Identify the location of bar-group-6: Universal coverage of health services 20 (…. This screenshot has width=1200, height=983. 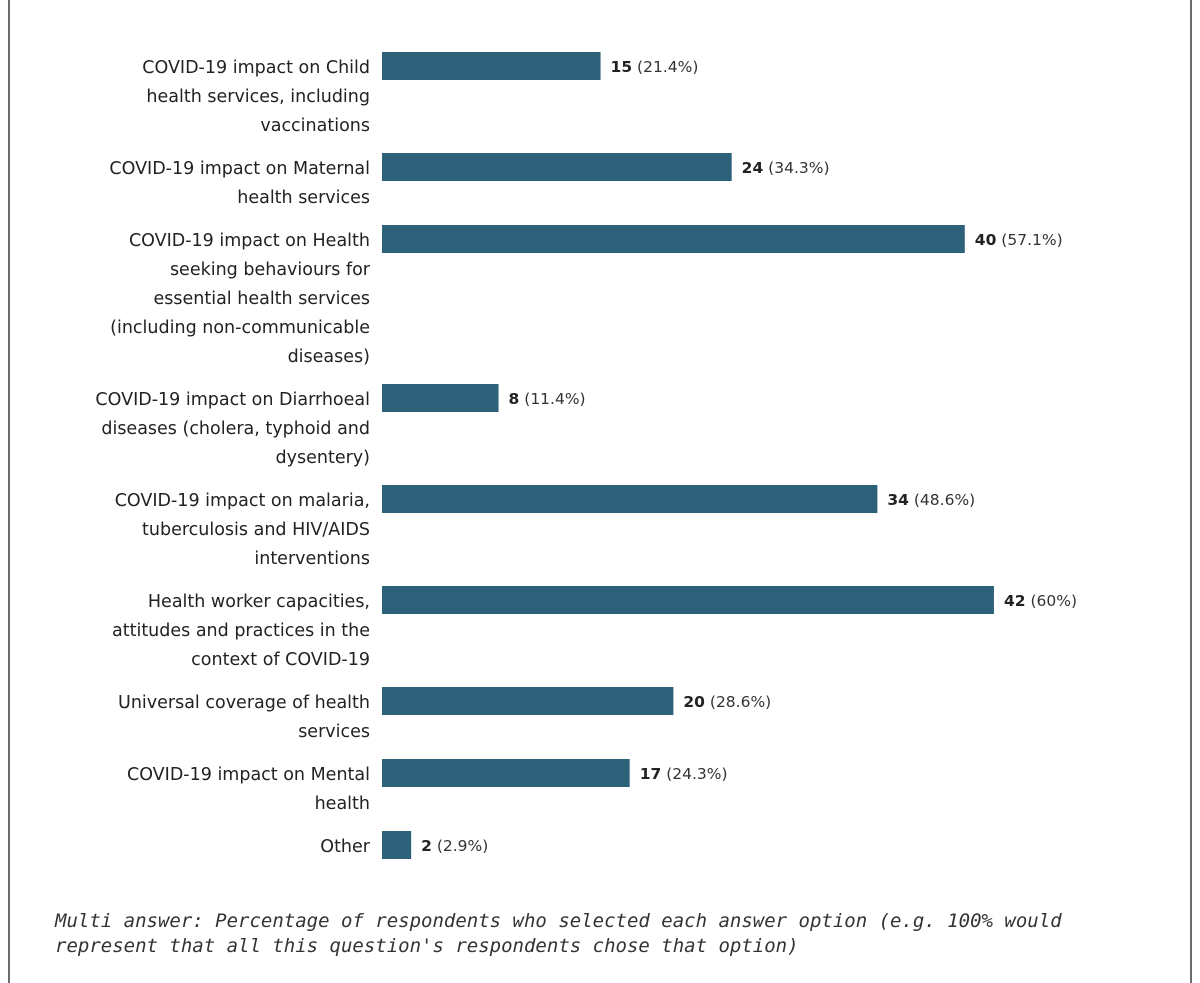
(444, 714).